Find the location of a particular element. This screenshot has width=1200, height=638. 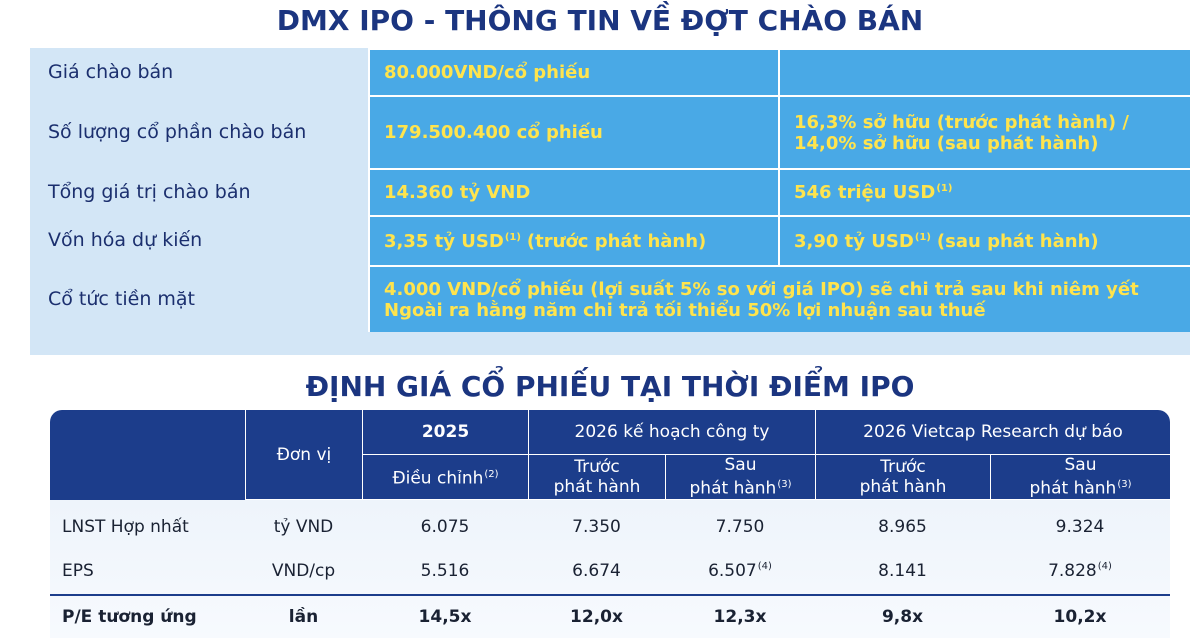

text-line: 179.500.400 cổ phiếu is located at coordinates (581, 132).